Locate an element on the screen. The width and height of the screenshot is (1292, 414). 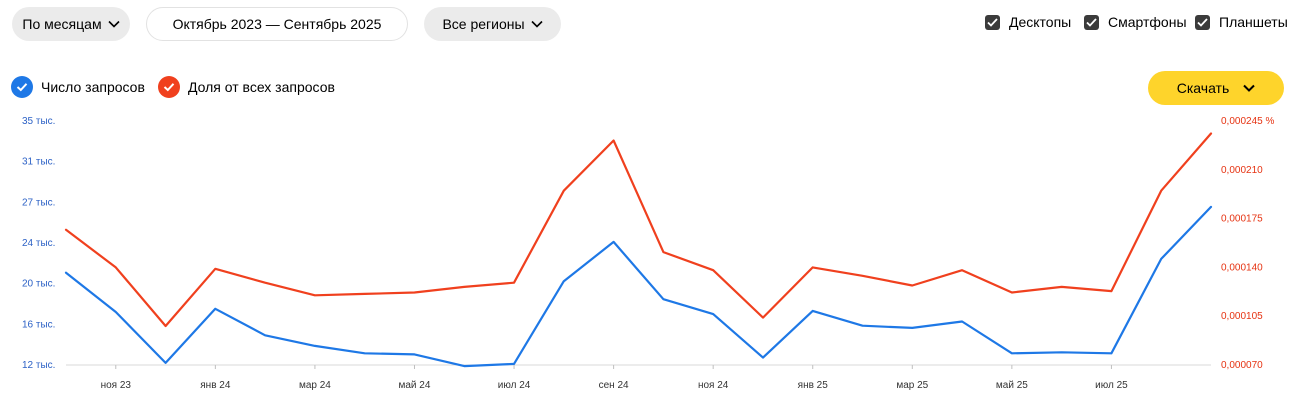
region-select: Все регионы is located at coordinates (492, 24).